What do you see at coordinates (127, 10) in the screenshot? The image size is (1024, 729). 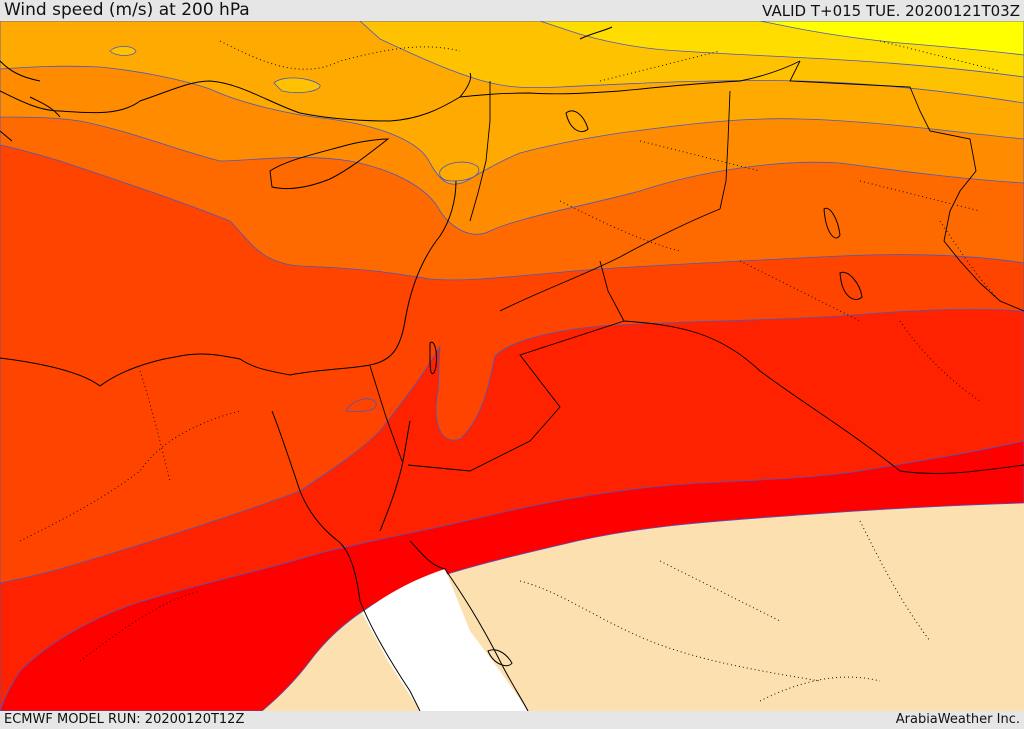 I see `map-title: Wind speed (m/s) at 200 hPa` at bounding box center [127, 10].